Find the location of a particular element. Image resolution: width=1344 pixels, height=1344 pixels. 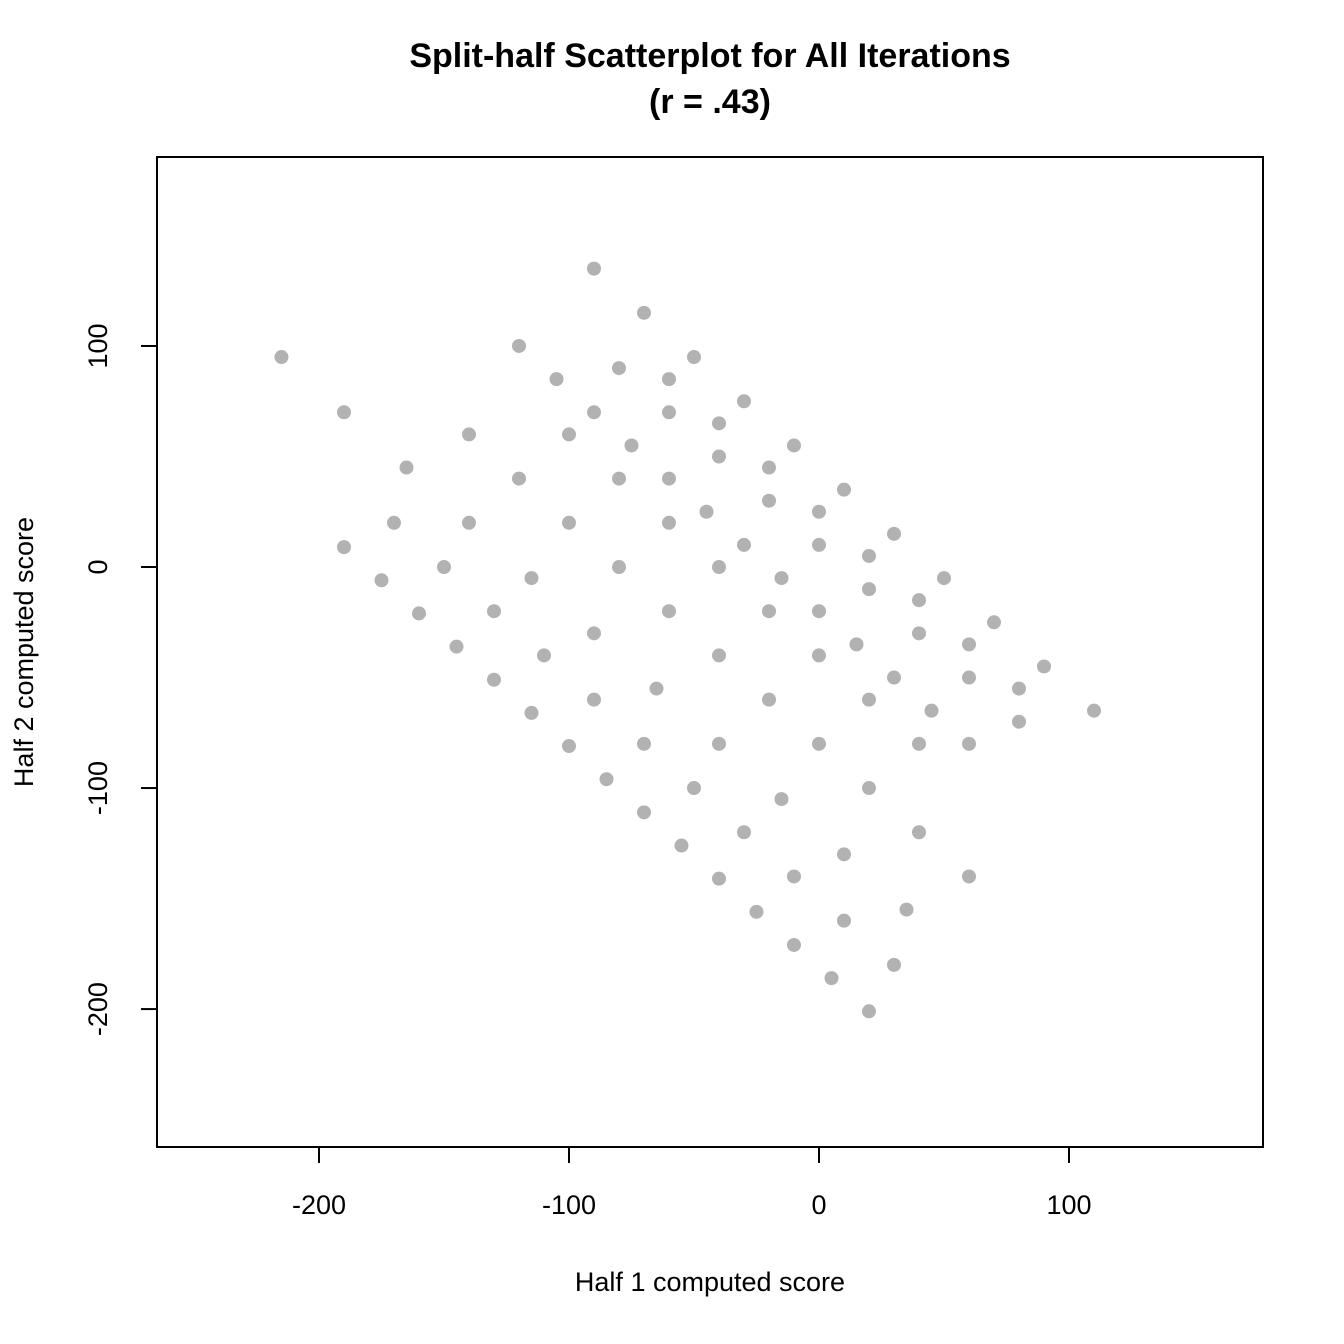

y-tick-label: 0 is located at coordinates (98, 566).